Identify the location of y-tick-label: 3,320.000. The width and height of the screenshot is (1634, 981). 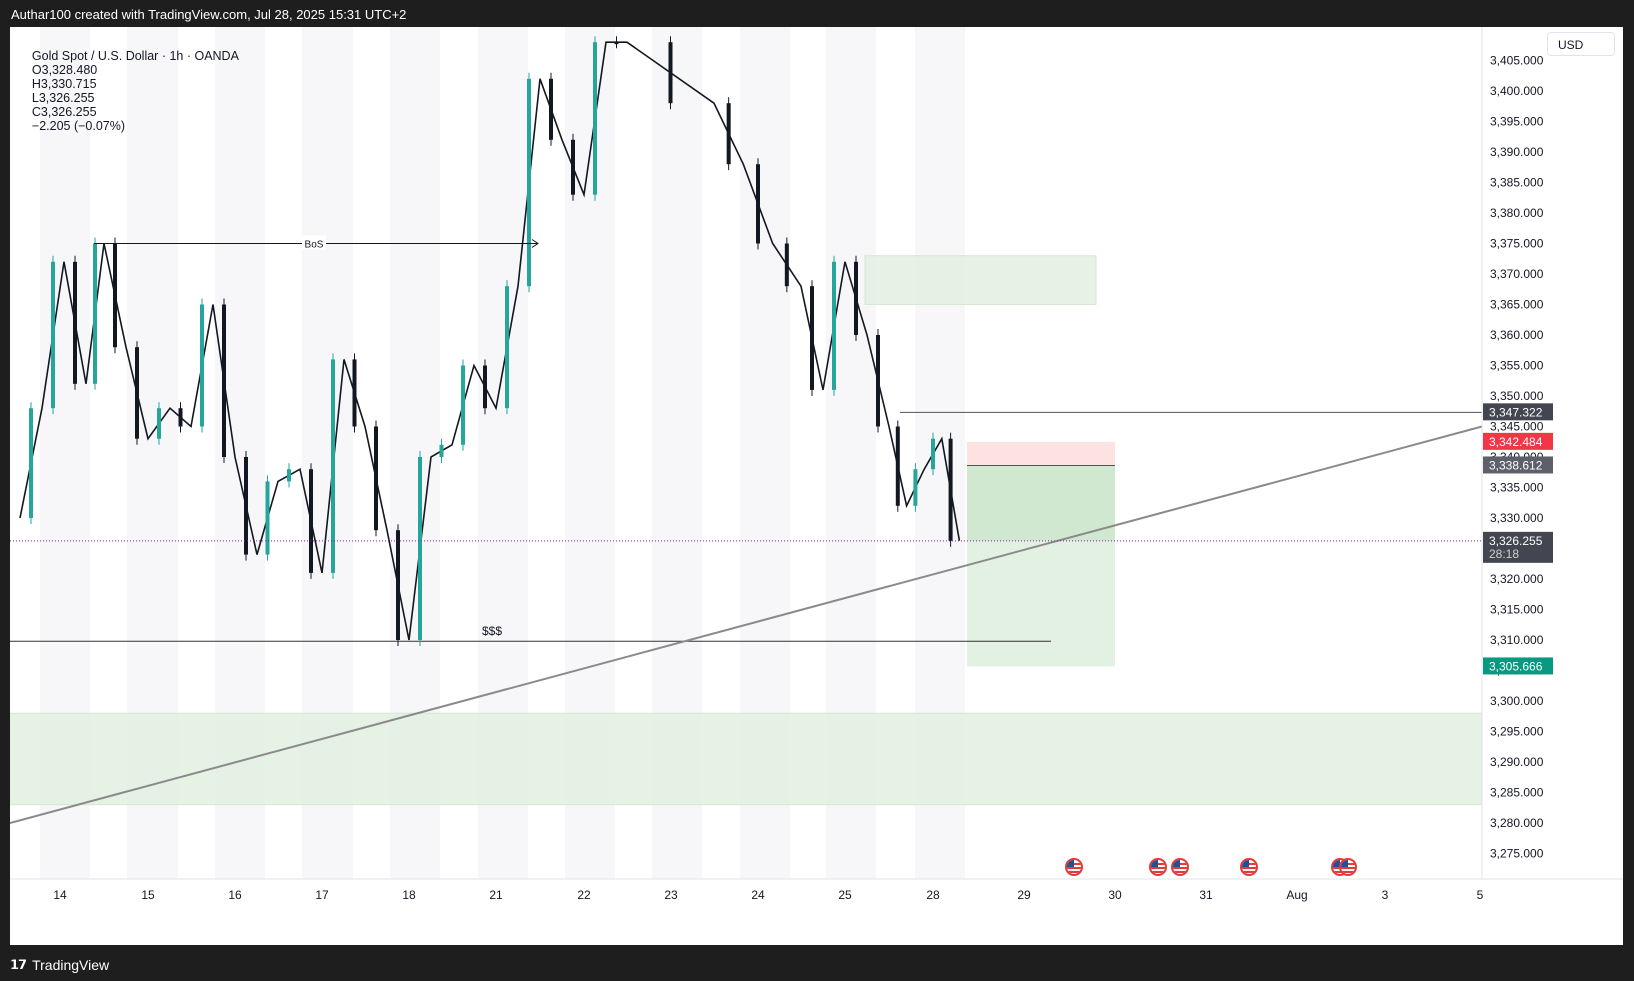
(1517, 579).